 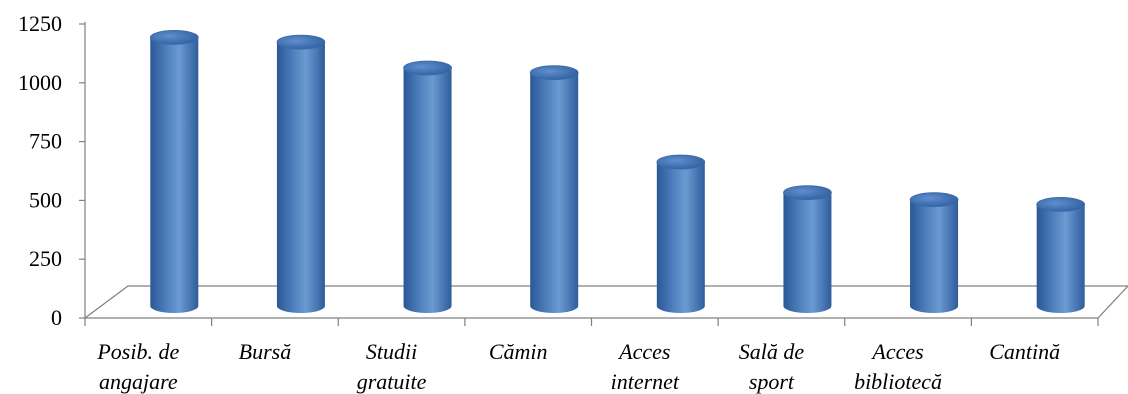 What do you see at coordinates (45, 258) in the screenshot?
I see `y-tick-label: 250` at bounding box center [45, 258].